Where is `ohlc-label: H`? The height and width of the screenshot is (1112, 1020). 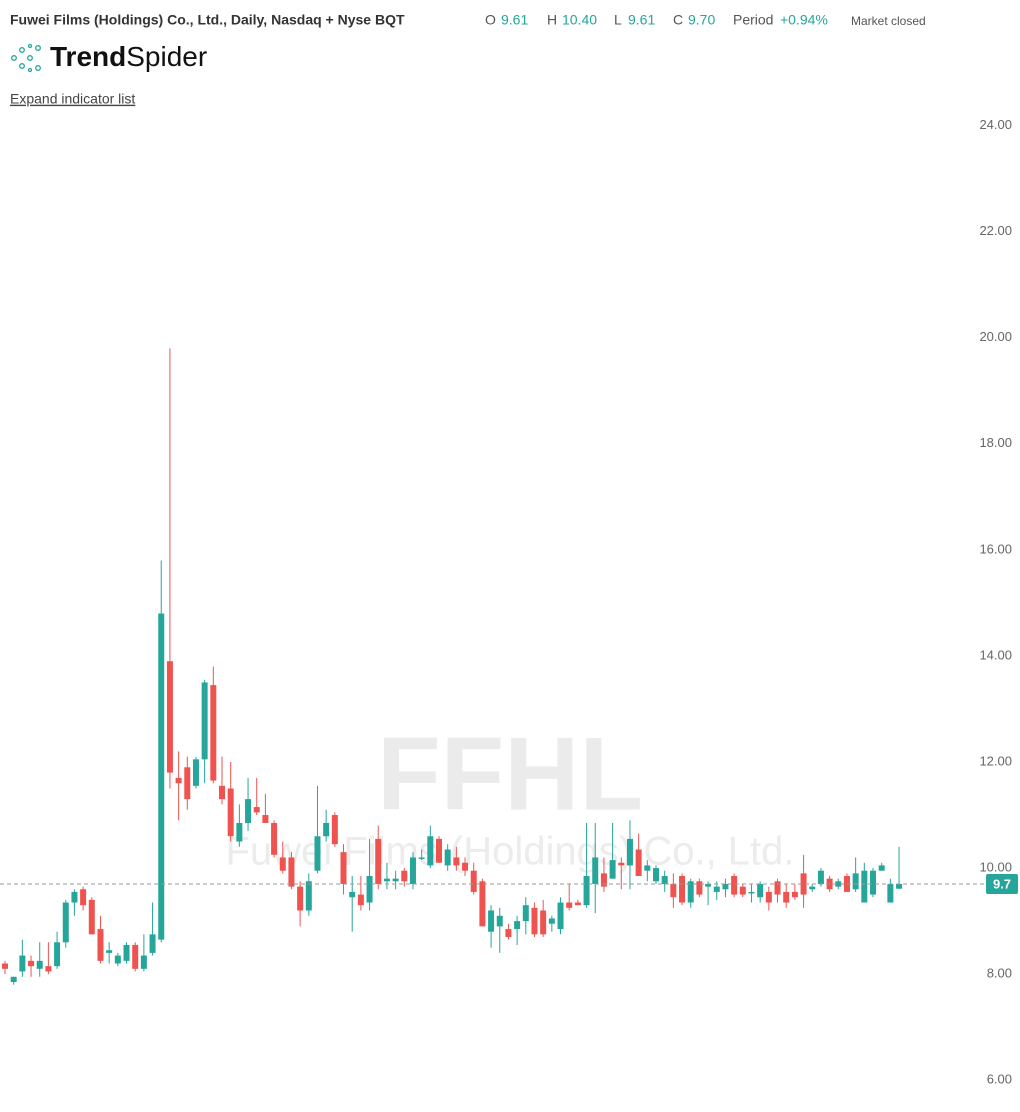 ohlc-label: H is located at coordinates (552, 20).